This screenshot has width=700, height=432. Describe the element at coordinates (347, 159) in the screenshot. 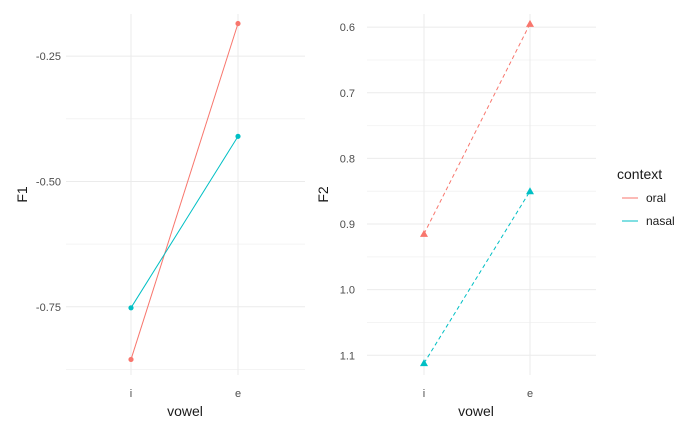

I see `y-tick-label: 0.8` at that location.